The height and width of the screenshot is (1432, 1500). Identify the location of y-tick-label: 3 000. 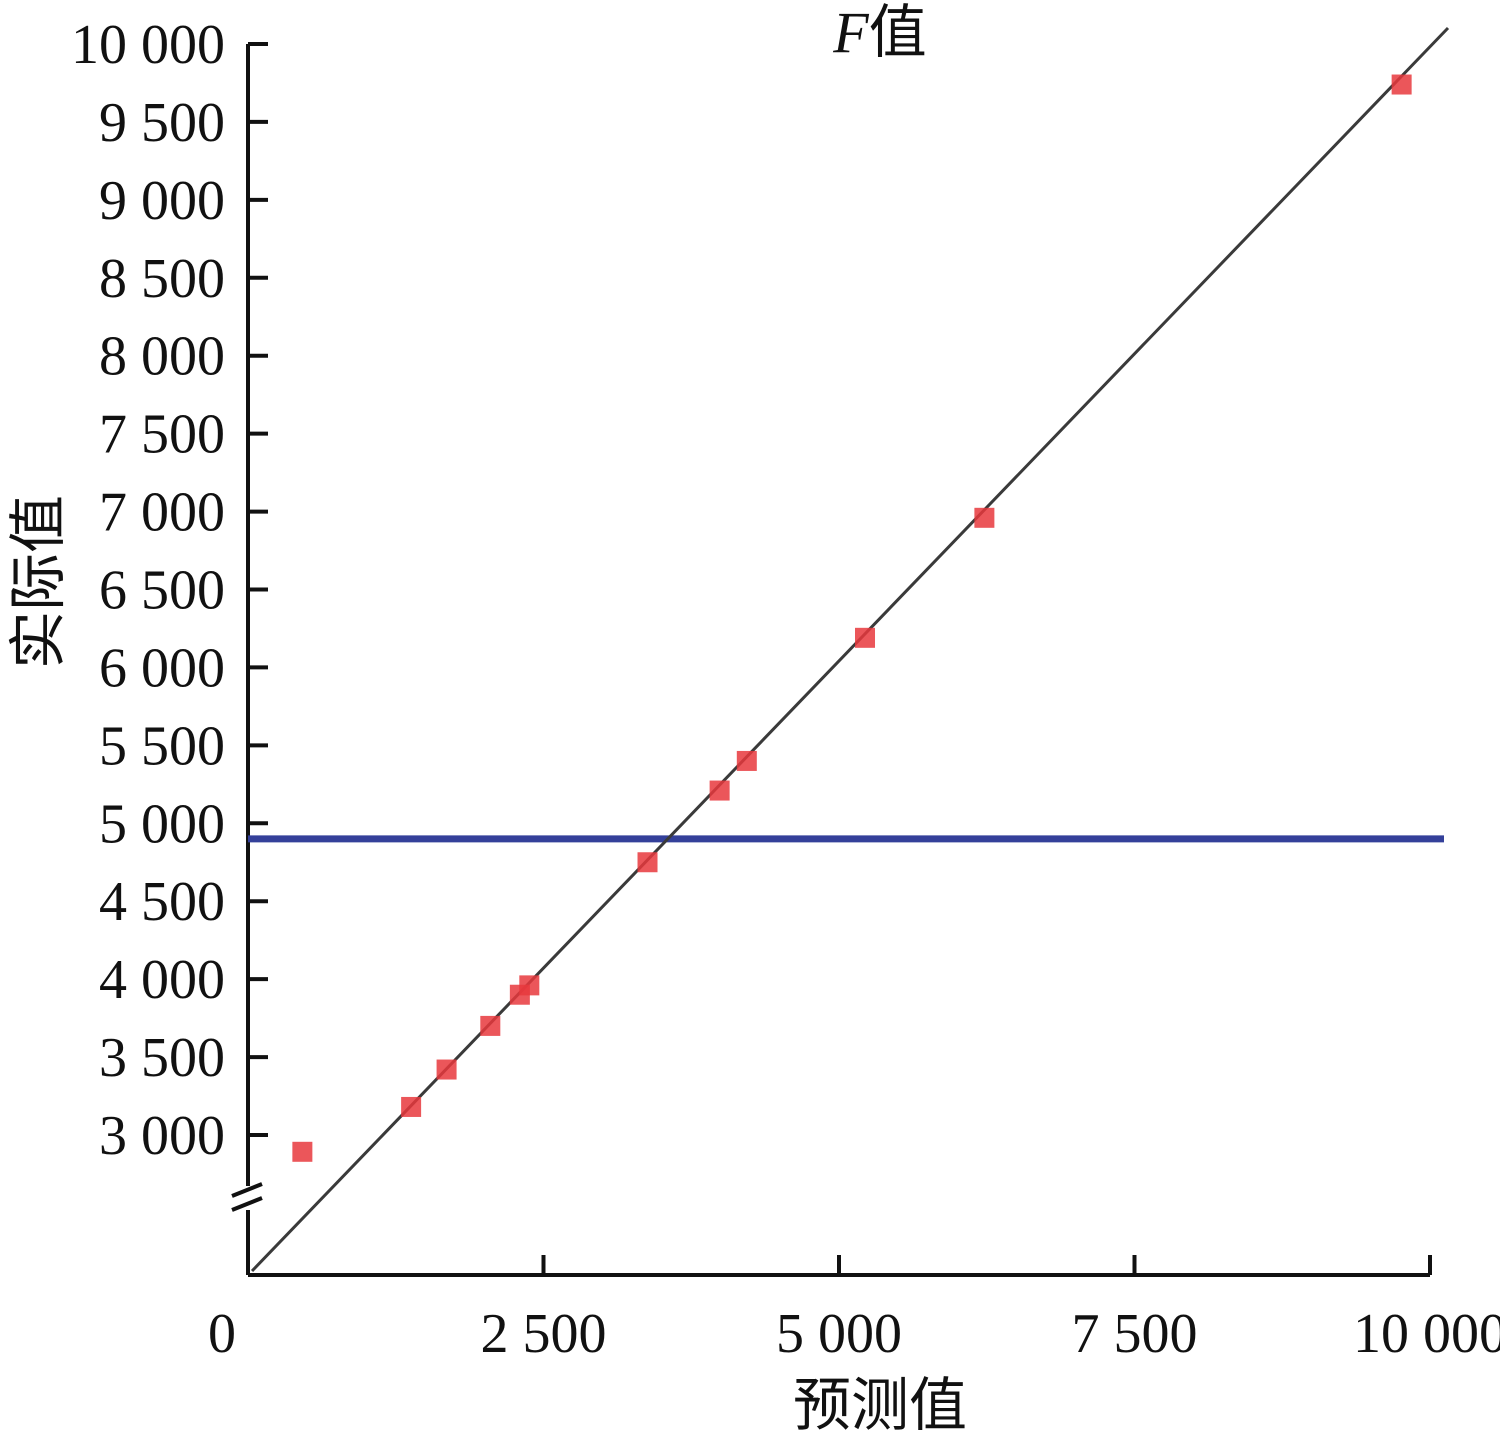
(162, 1136).